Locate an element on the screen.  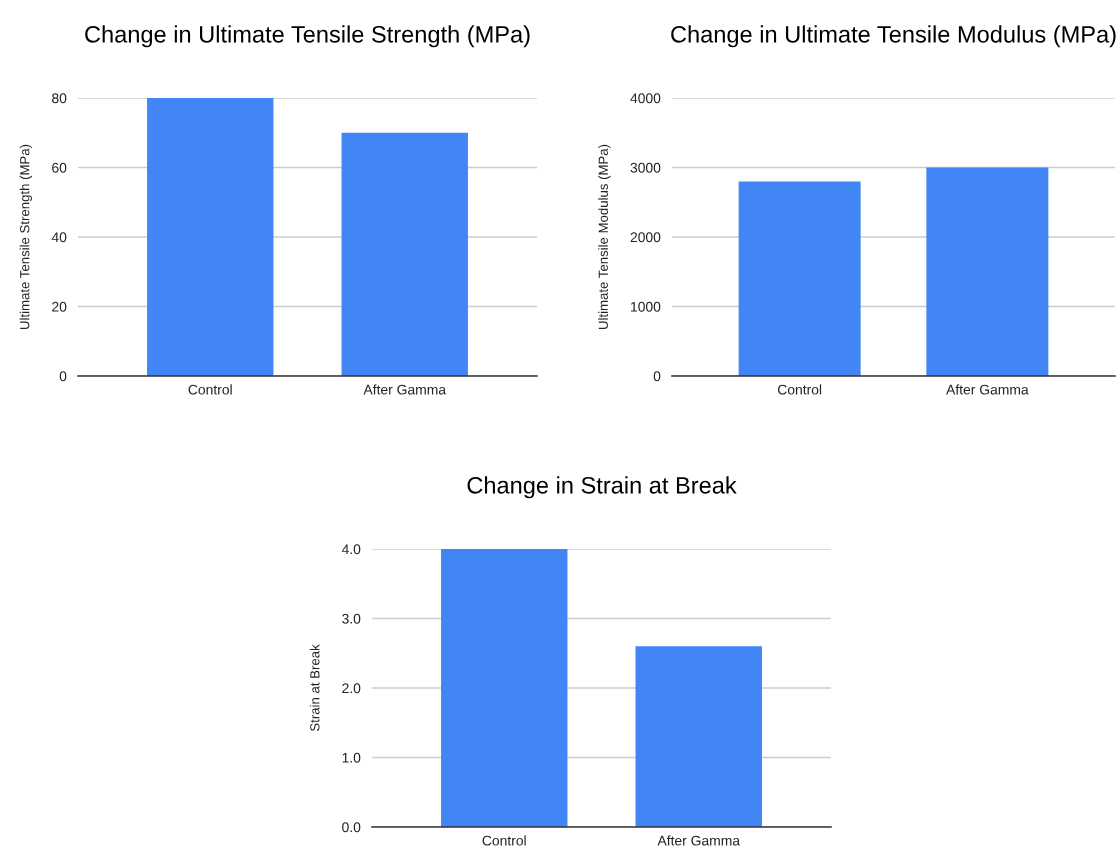
y-tick-label: 1.0 is located at coordinates (351, 757).